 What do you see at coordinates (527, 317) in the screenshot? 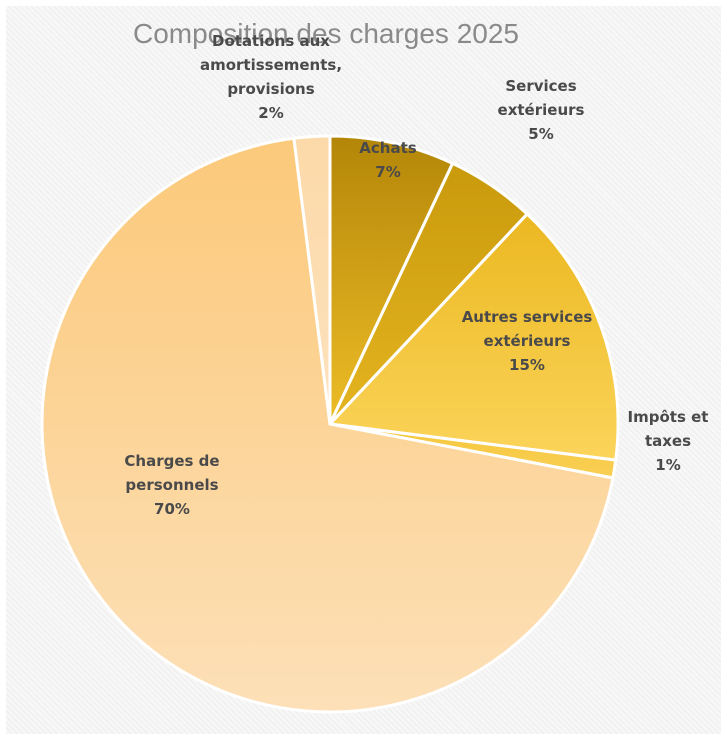
I see `data-label-name: Autres services` at bounding box center [527, 317].